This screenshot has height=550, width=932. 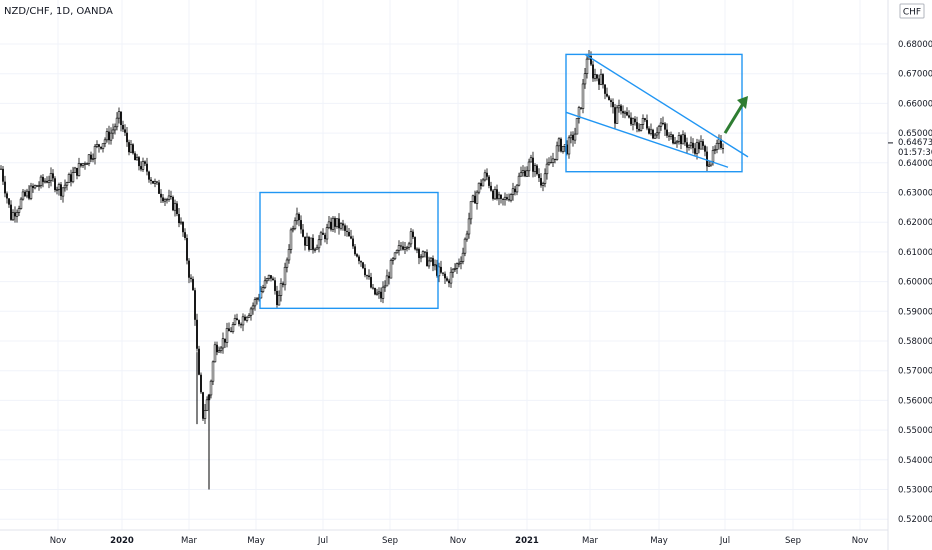 I want to click on x-tick-label: Nov, so click(x=860, y=541).